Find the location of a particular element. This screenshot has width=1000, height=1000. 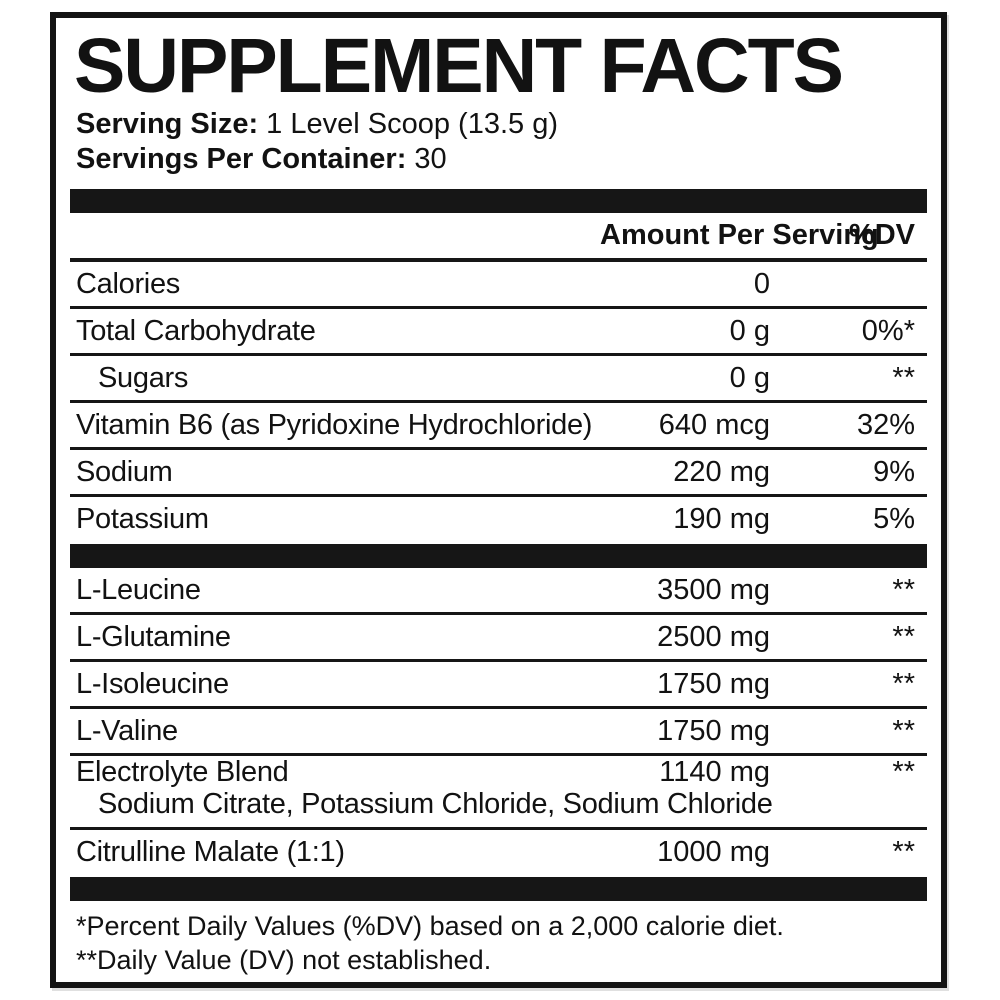

row-amount: 1000 mg is located at coordinates (713, 851).